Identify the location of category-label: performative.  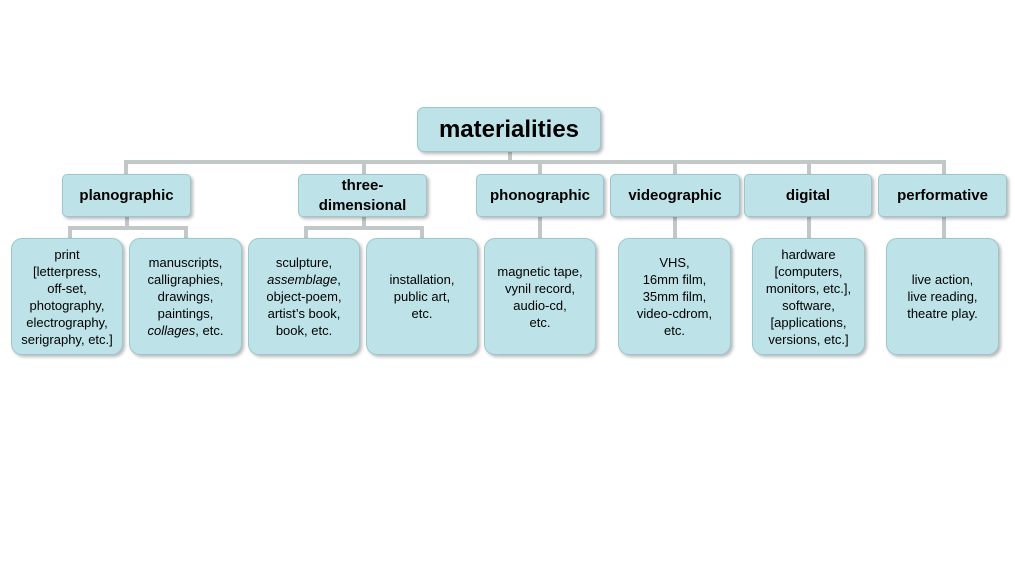
(942, 195).